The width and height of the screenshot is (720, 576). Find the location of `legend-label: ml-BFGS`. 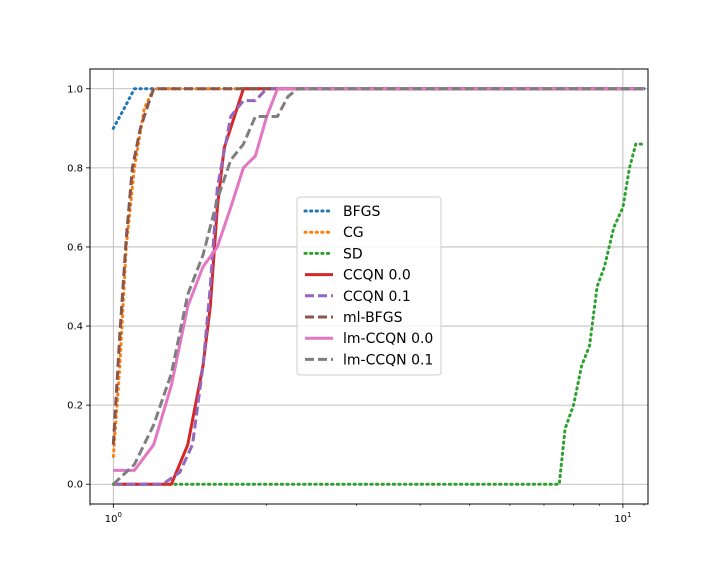

legend-label: ml-BFGS is located at coordinates (373, 318).